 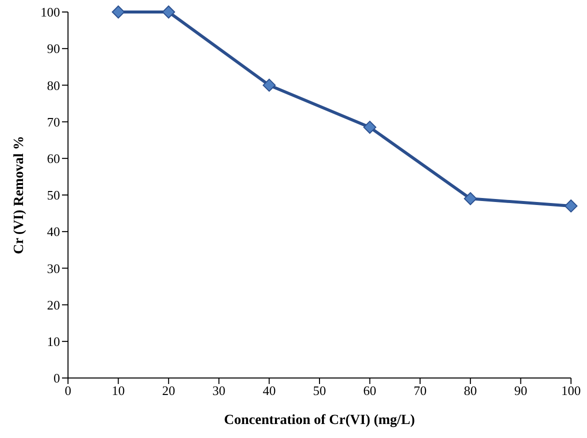 What do you see at coordinates (53, 85) in the screenshot?
I see `y-tick-label: 80` at bounding box center [53, 85].